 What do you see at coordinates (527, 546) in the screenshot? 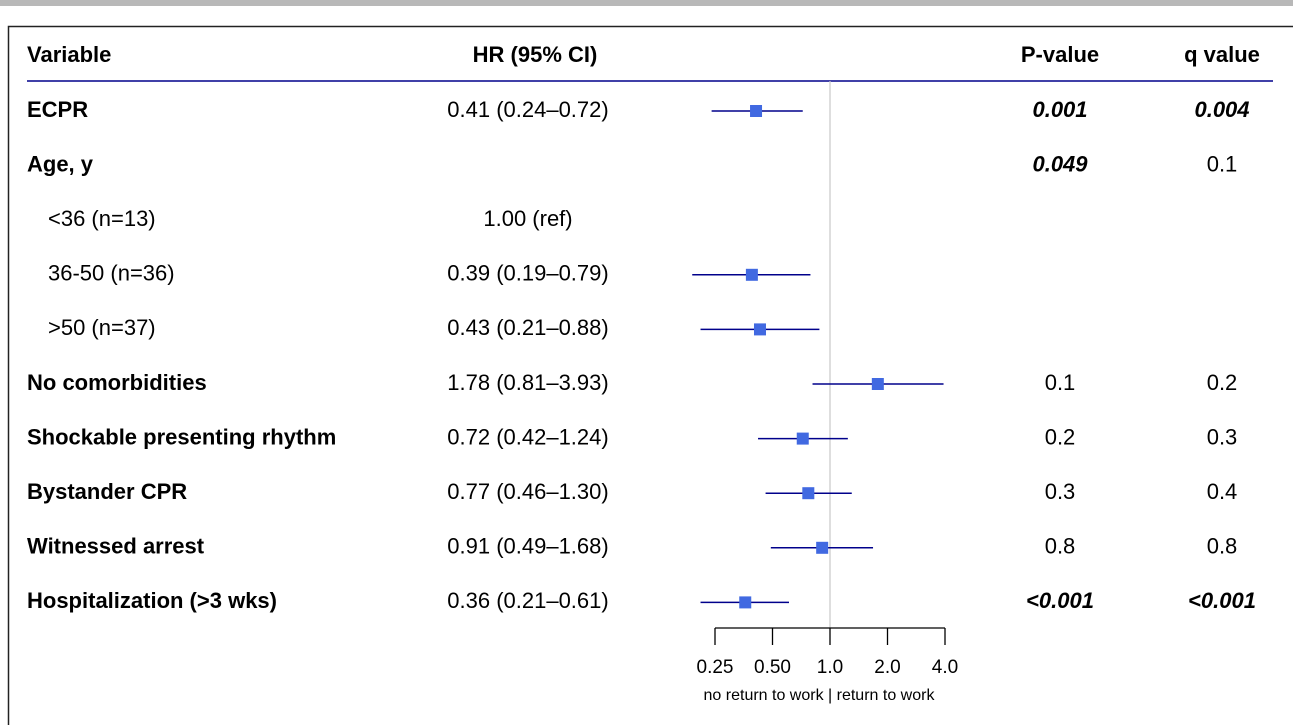
I see `hr-label: 0.91 (0.49–1.68)` at bounding box center [527, 546].